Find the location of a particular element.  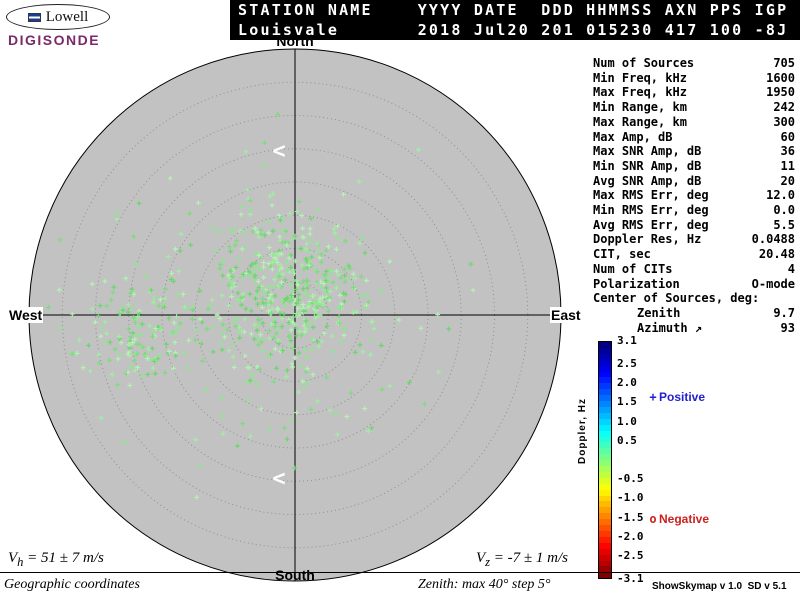

stat-value: 9.7 is located at coordinates (784, 312).